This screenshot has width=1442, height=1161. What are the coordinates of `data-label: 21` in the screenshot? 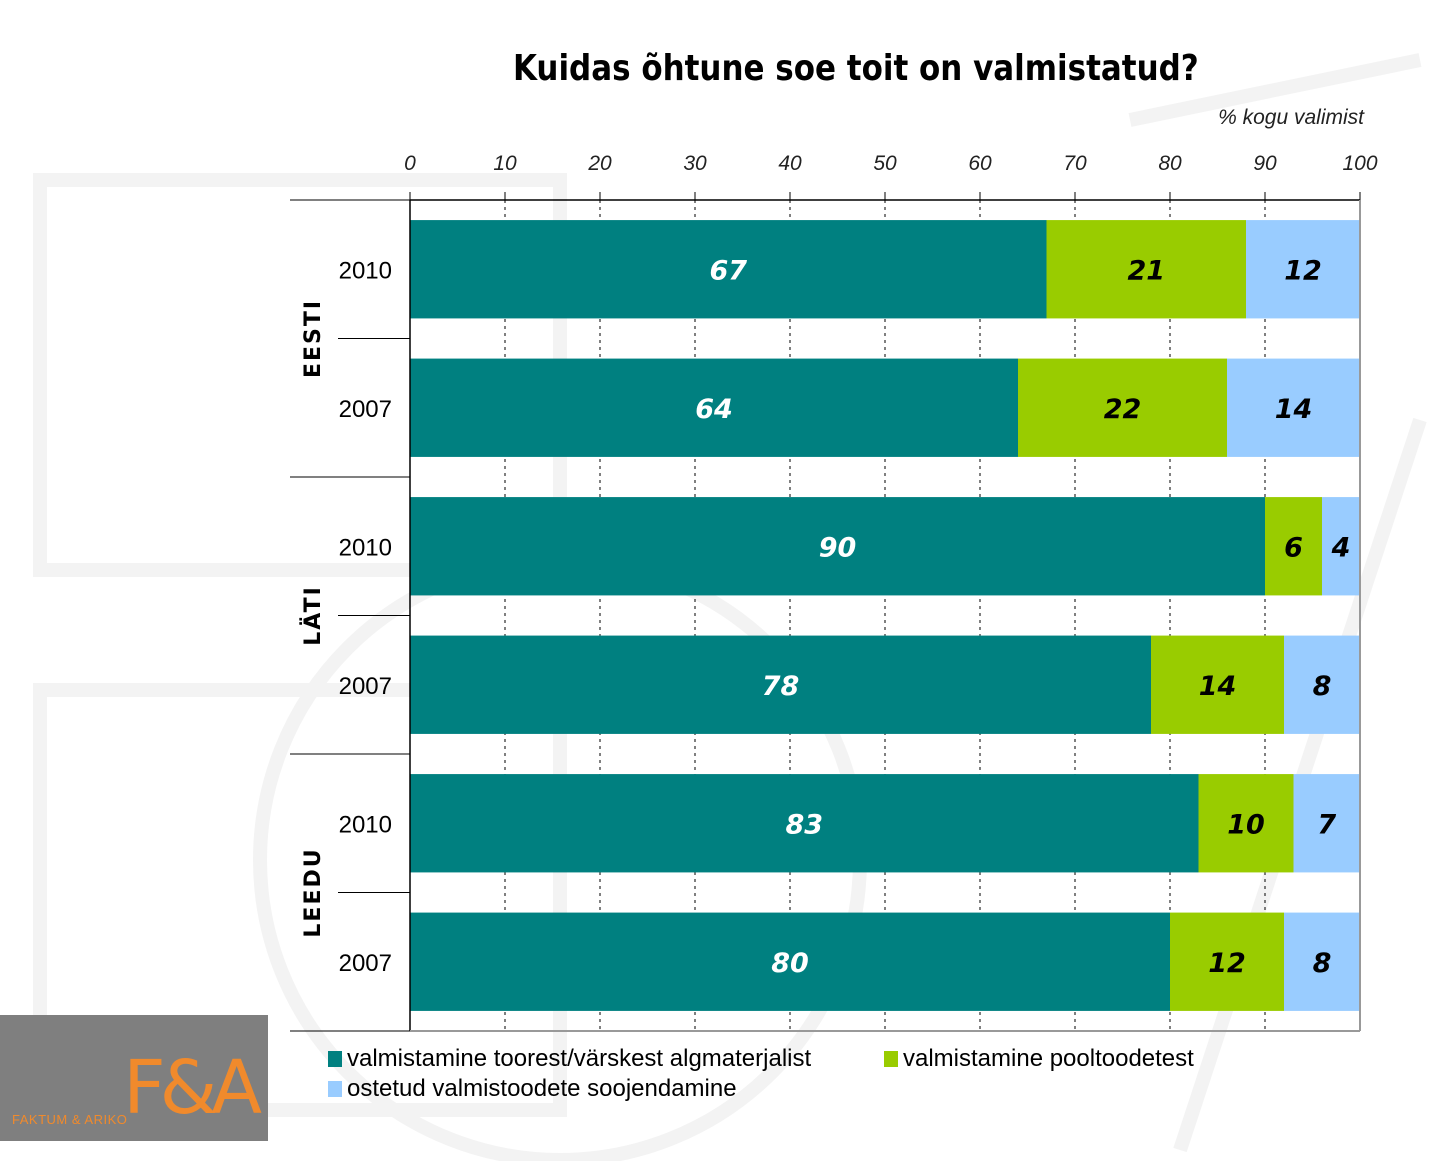 It's located at (1146, 270).